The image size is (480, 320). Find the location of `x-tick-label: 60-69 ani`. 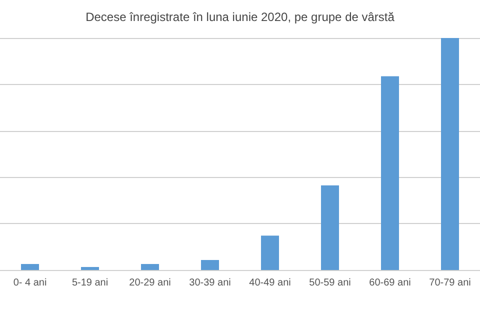

x-tick-label: 60-69 ani is located at coordinates (390, 283).